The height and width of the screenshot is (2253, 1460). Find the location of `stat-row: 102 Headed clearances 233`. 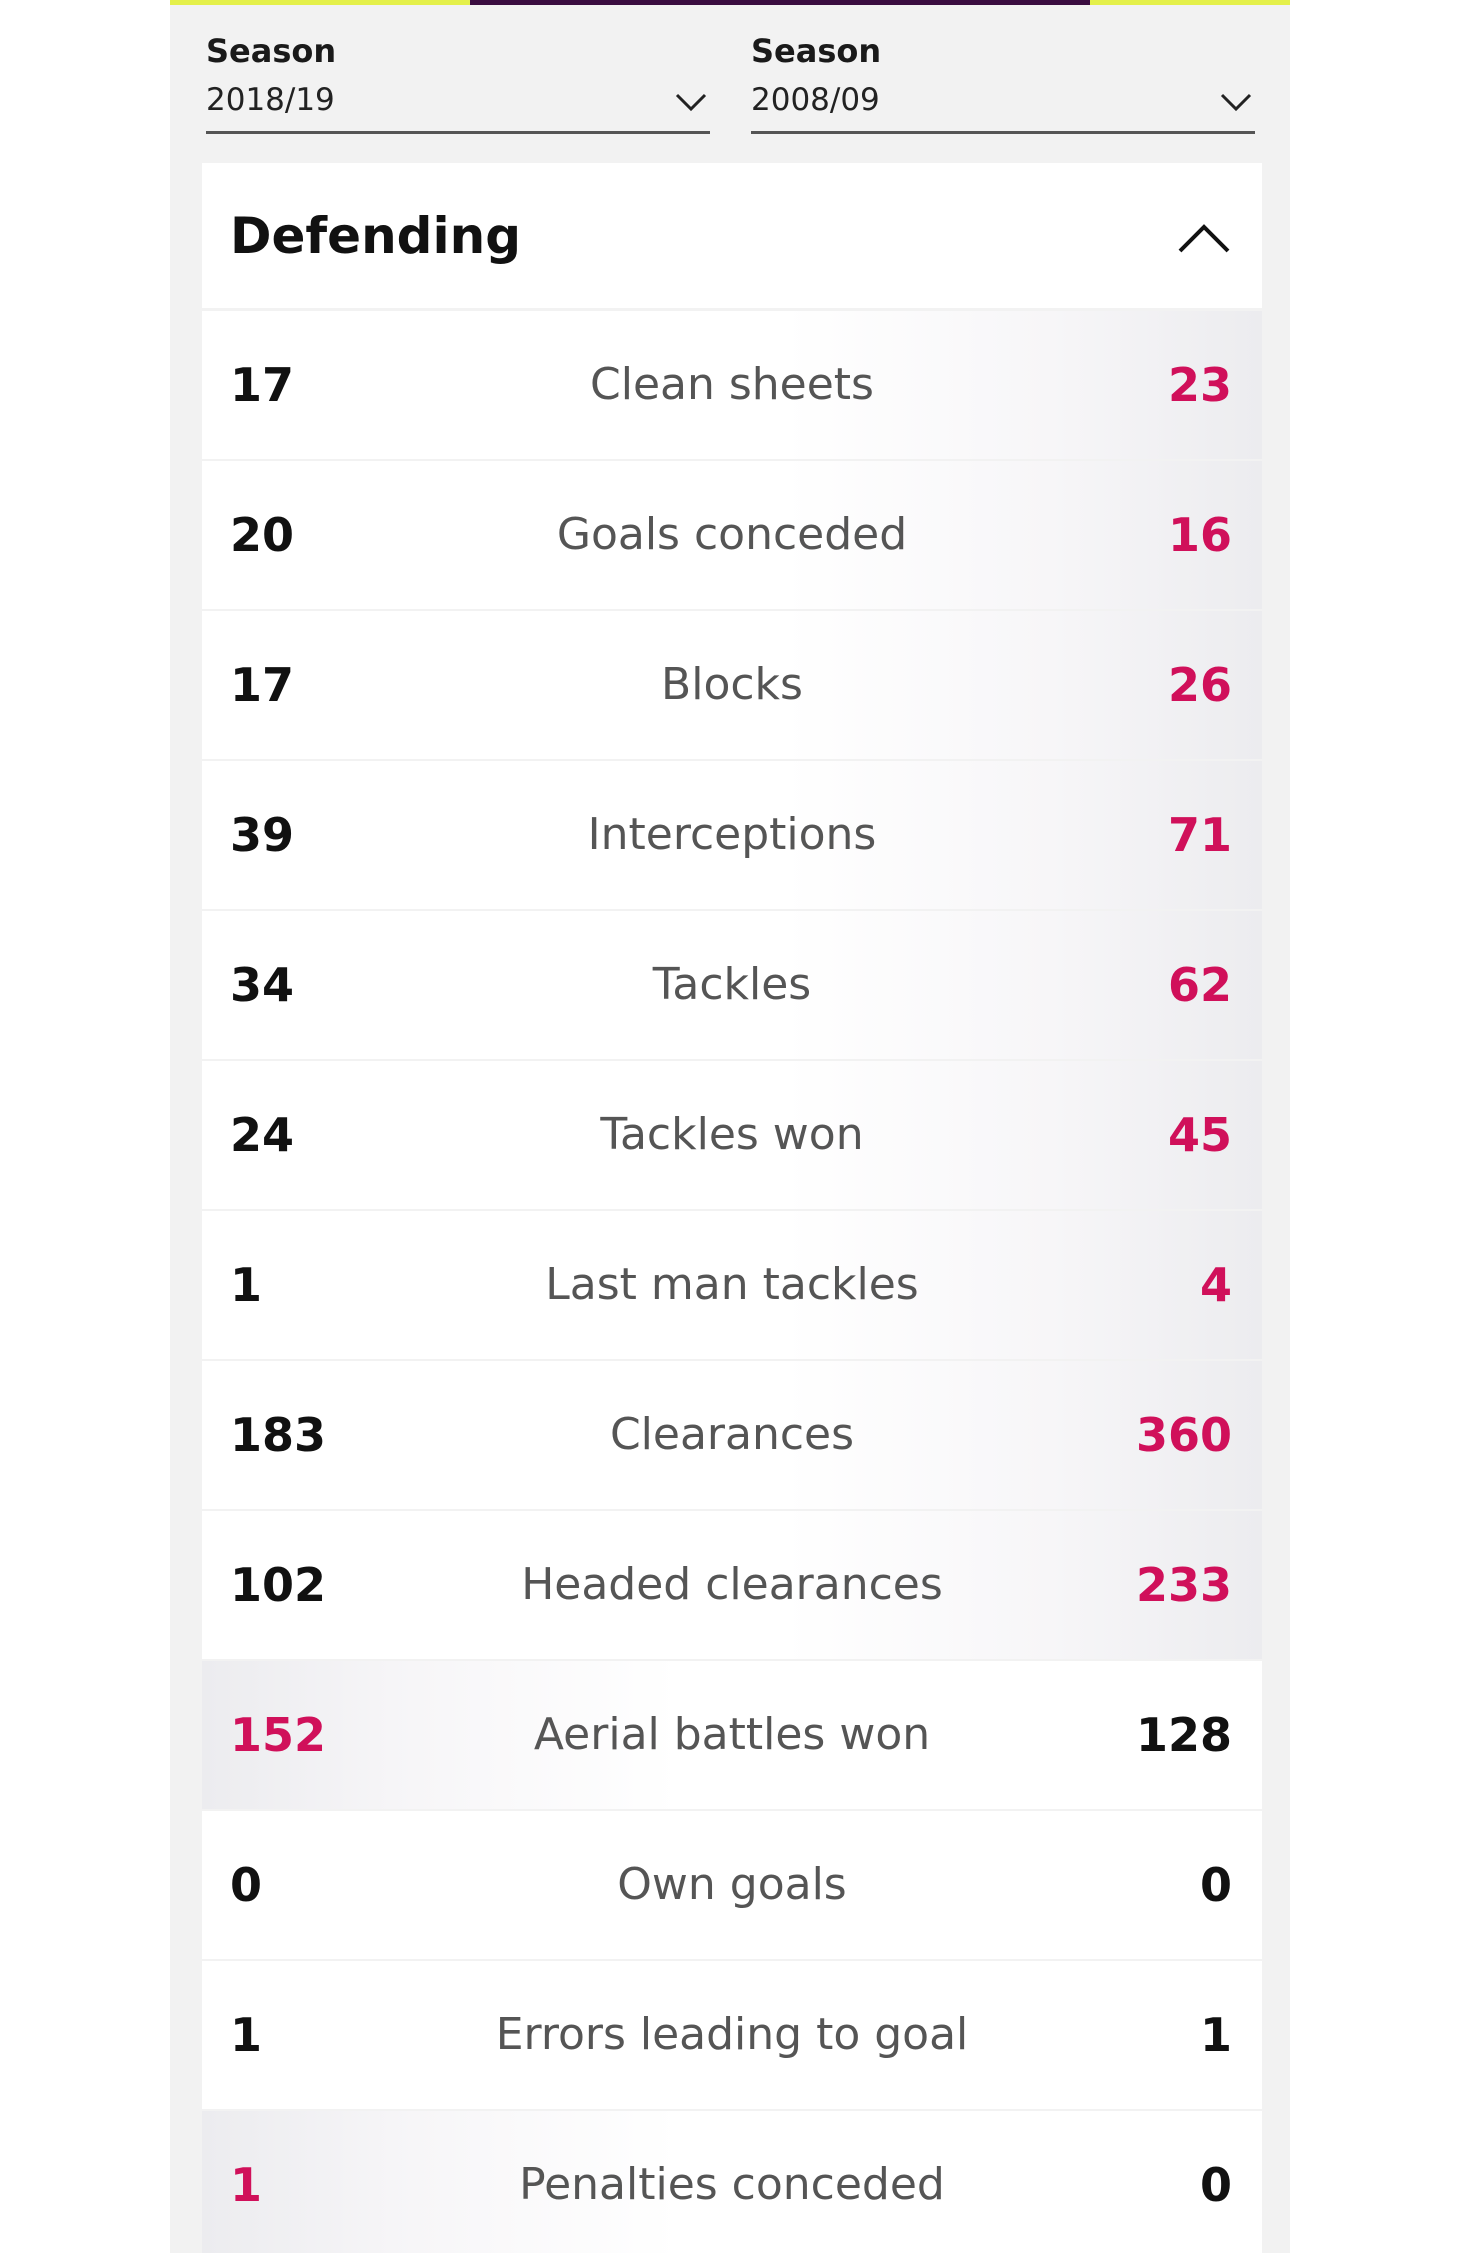

stat-row: 102 Headed clearances 233 is located at coordinates (732, 1585).